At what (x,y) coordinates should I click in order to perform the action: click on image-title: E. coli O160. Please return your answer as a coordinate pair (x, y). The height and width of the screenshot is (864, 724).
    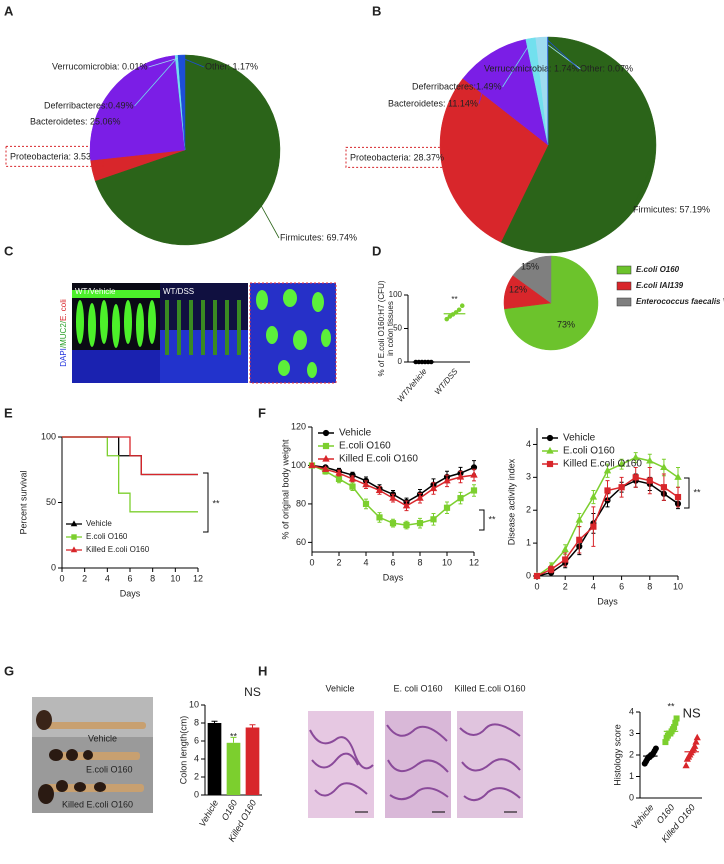
    Looking at the image, I should click on (417, 688).